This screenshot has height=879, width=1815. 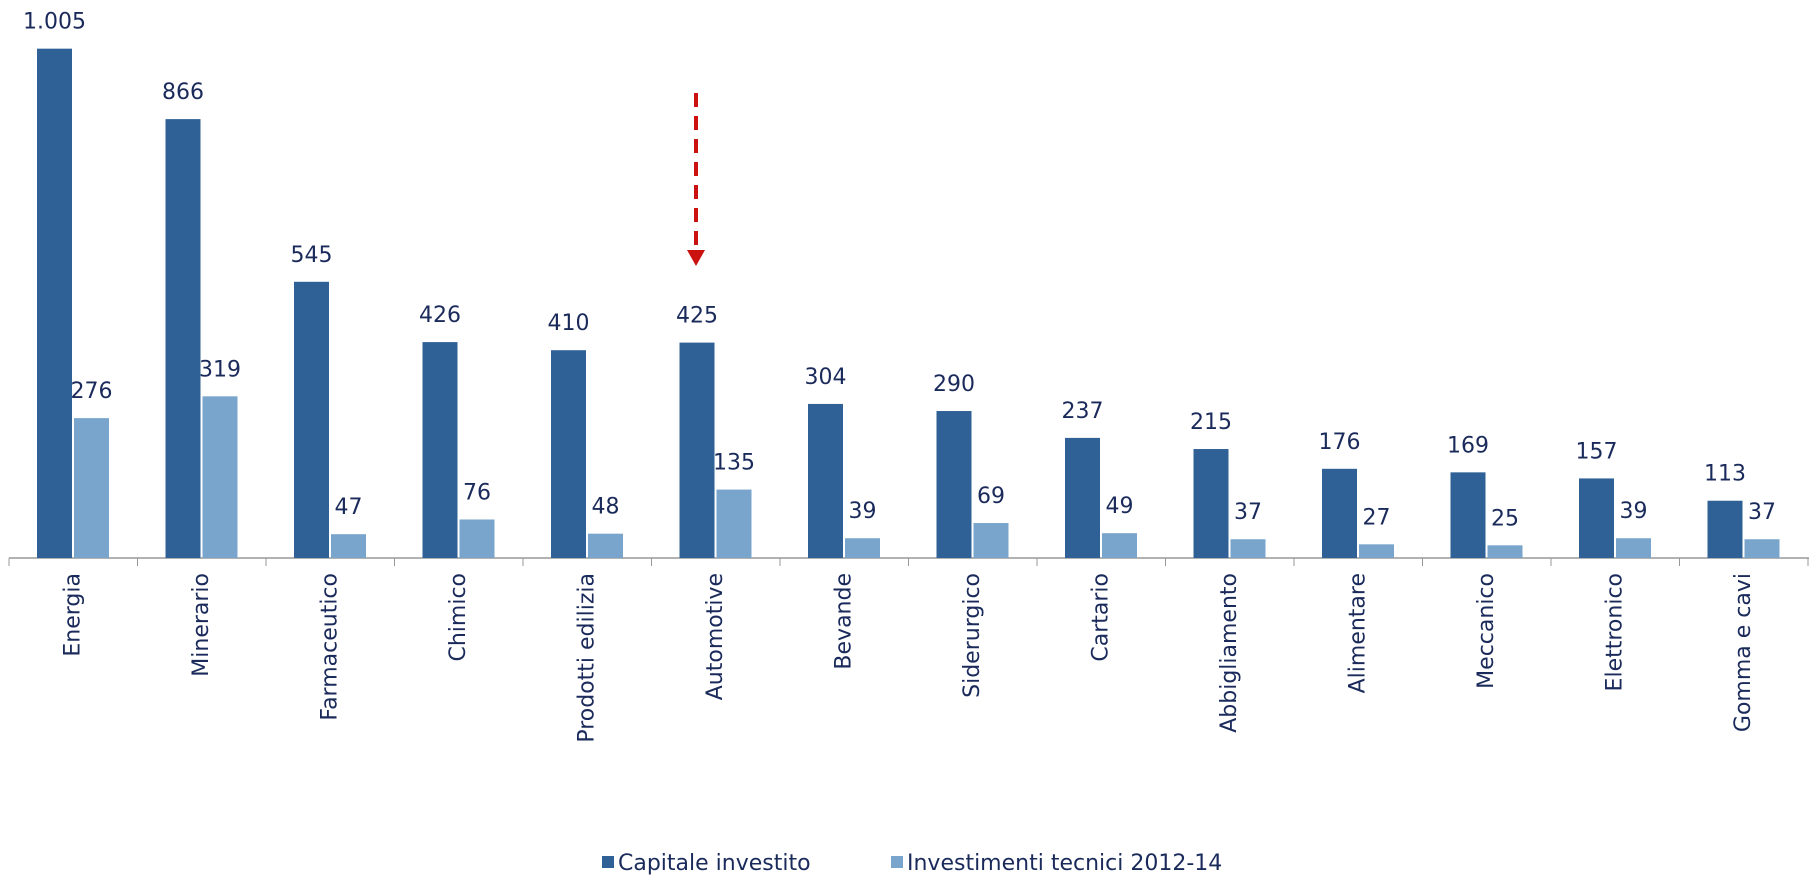 What do you see at coordinates (586, 658) in the screenshot?
I see `x-tick-label: Prodotti edilizia` at bounding box center [586, 658].